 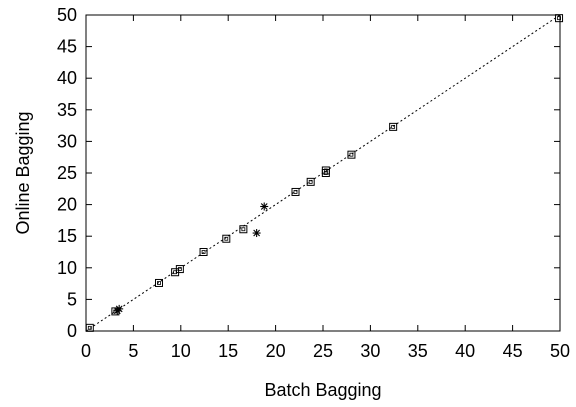 I want to click on x-tick-label: 25, so click(x=323, y=351).